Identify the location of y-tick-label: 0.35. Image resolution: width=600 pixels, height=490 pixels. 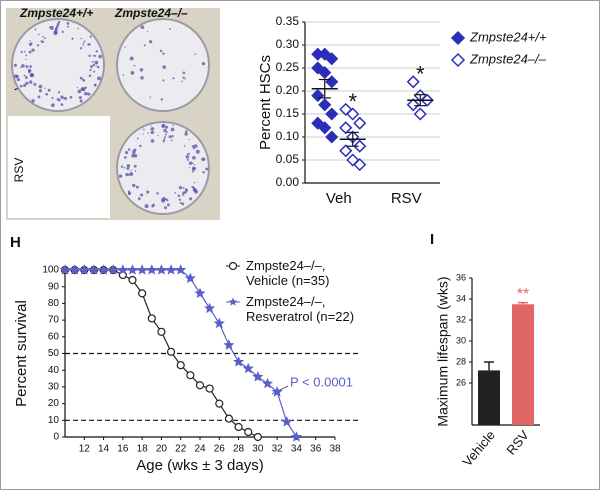
(288, 21).